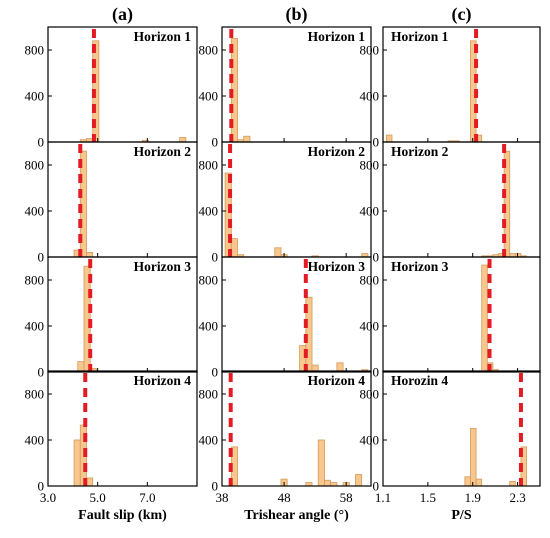 The height and width of the screenshot is (538, 550). I want to click on x-tick-label: 38, so click(222, 497).